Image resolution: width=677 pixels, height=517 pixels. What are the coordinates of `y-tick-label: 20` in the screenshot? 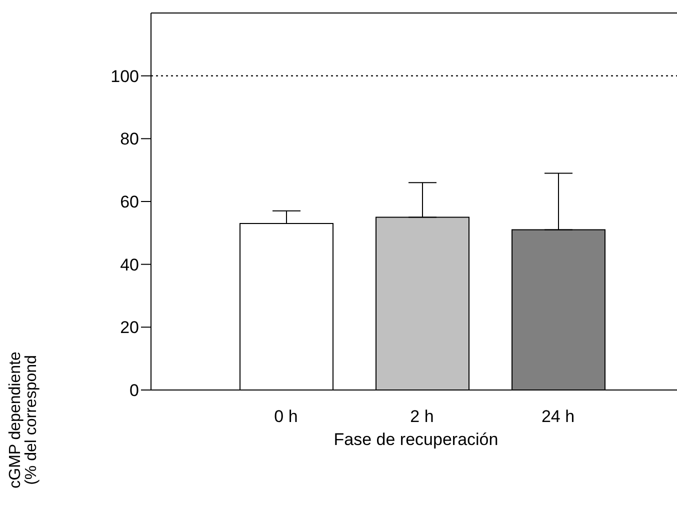 It's located at (129, 328).